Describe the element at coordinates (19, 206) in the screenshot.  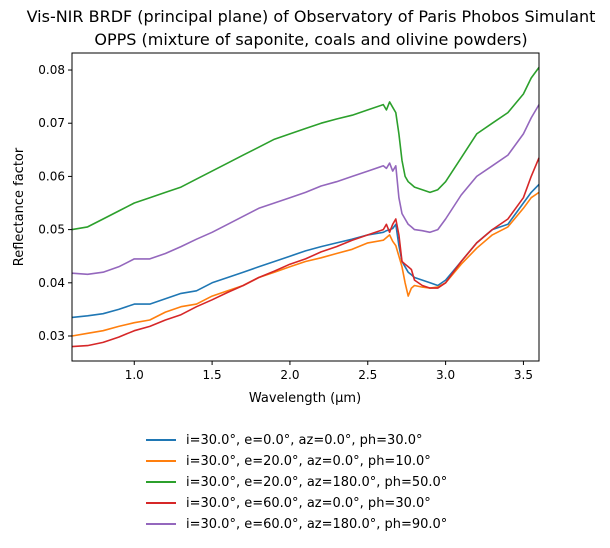
I see `y-axis-label: Reflectance factor` at that location.